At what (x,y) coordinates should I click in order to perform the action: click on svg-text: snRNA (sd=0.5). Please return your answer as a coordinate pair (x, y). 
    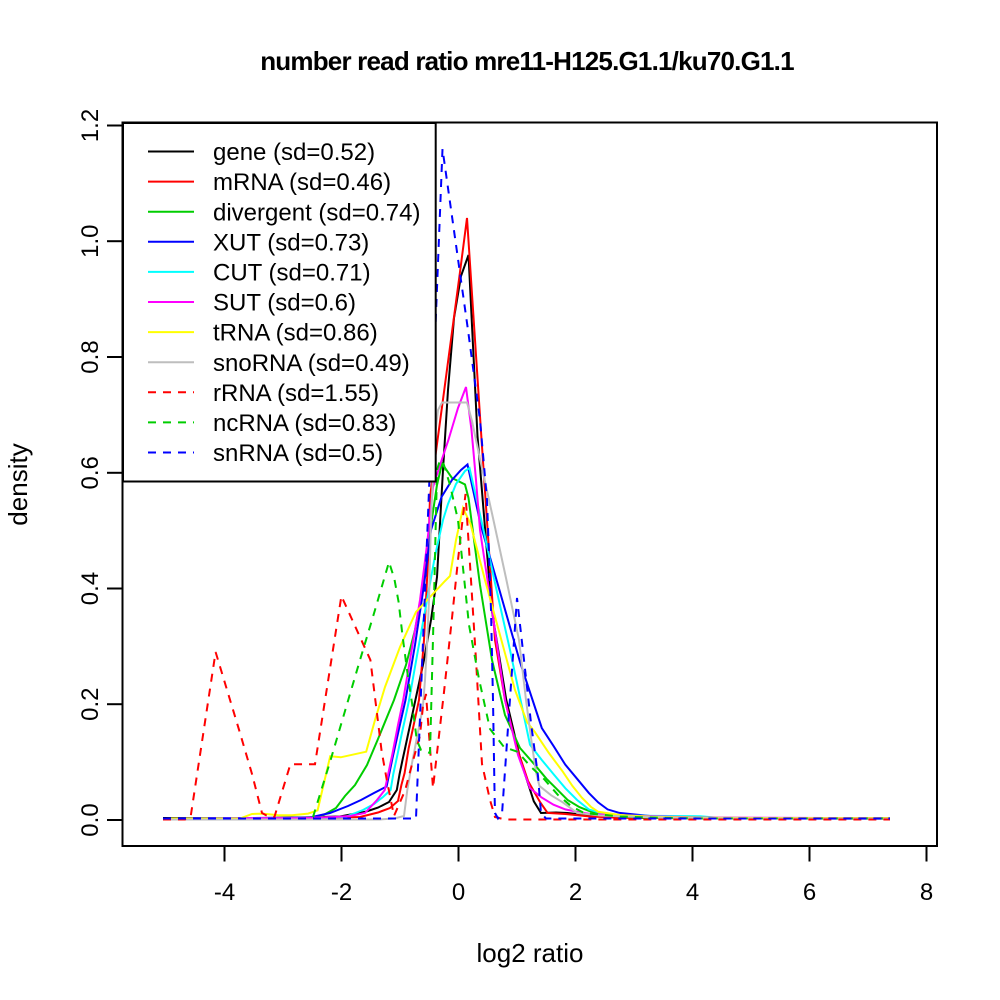
    Looking at the image, I should click on (298, 453).